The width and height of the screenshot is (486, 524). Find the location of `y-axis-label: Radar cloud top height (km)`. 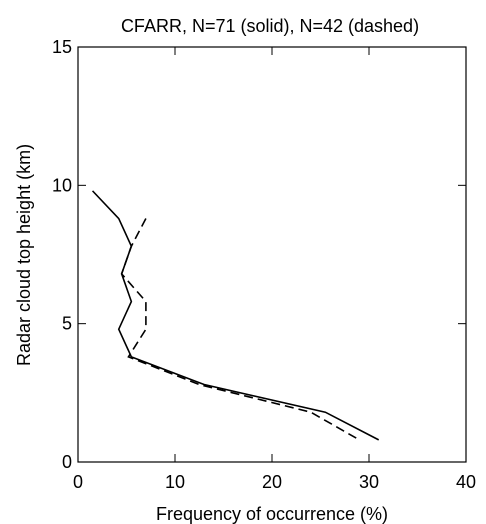

y-axis-label: Radar cloud top height (km) is located at coordinates (24, 255).